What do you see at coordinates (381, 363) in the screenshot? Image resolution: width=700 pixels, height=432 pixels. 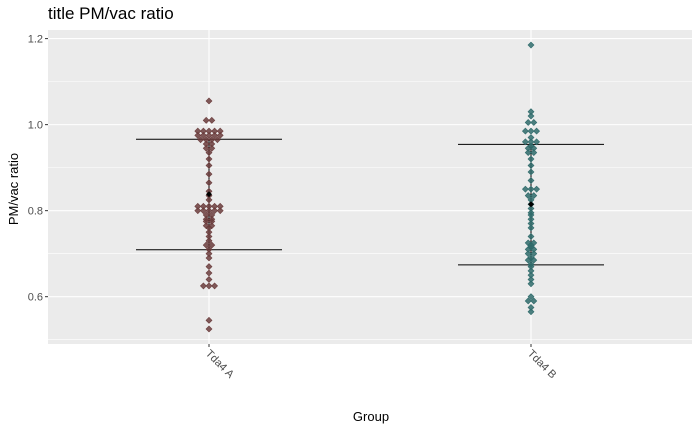 I see `x-axis-ticks: Tda4 A Tda4 B` at bounding box center [381, 363].